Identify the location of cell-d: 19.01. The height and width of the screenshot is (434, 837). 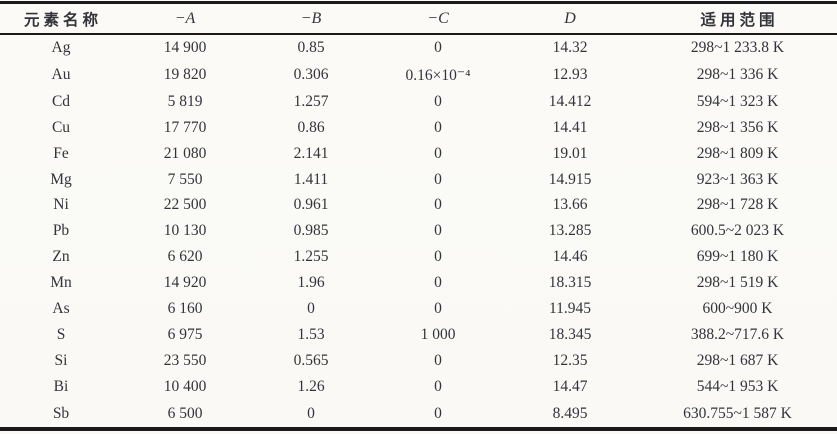
(570, 153).